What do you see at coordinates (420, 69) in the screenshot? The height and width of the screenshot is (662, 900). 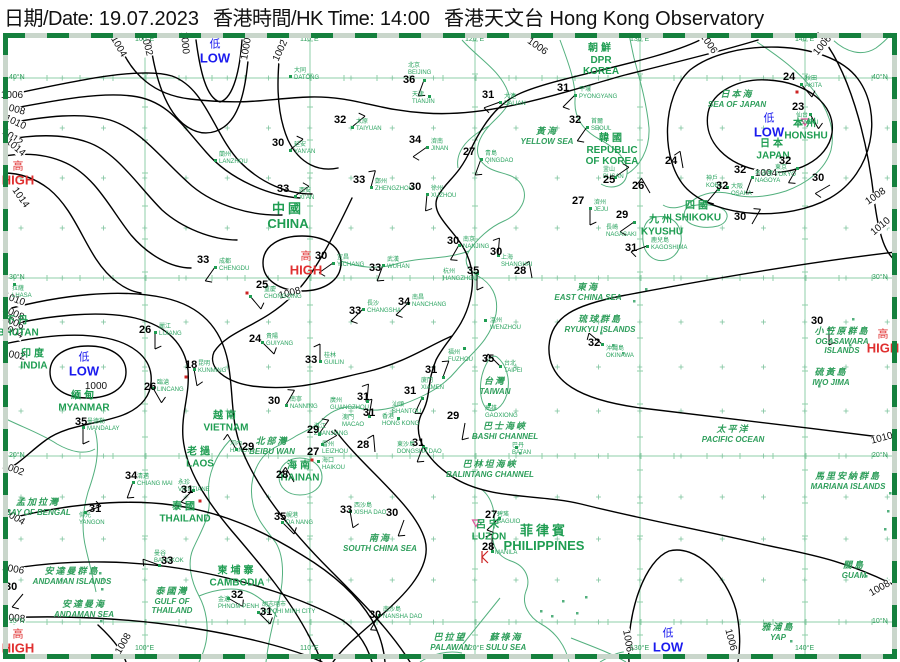 I see `station-name-beijing: 北京 BEIJING` at bounding box center [420, 69].